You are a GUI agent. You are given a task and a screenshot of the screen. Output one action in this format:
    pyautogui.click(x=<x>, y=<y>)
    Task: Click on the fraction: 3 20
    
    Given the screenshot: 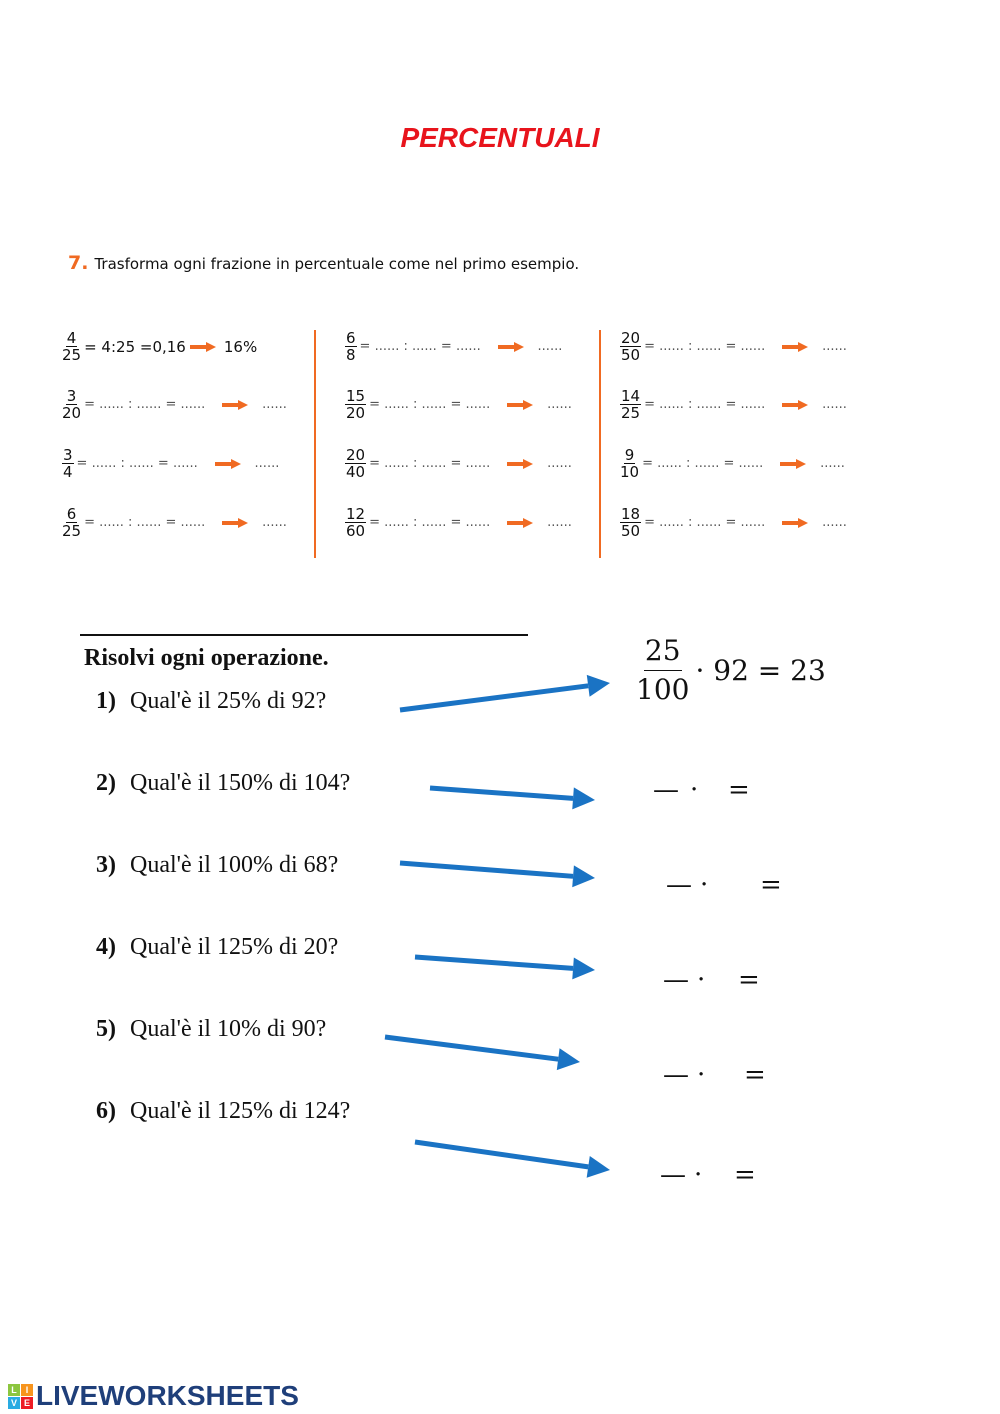 What is the action you would take?
    pyautogui.click(x=71, y=404)
    